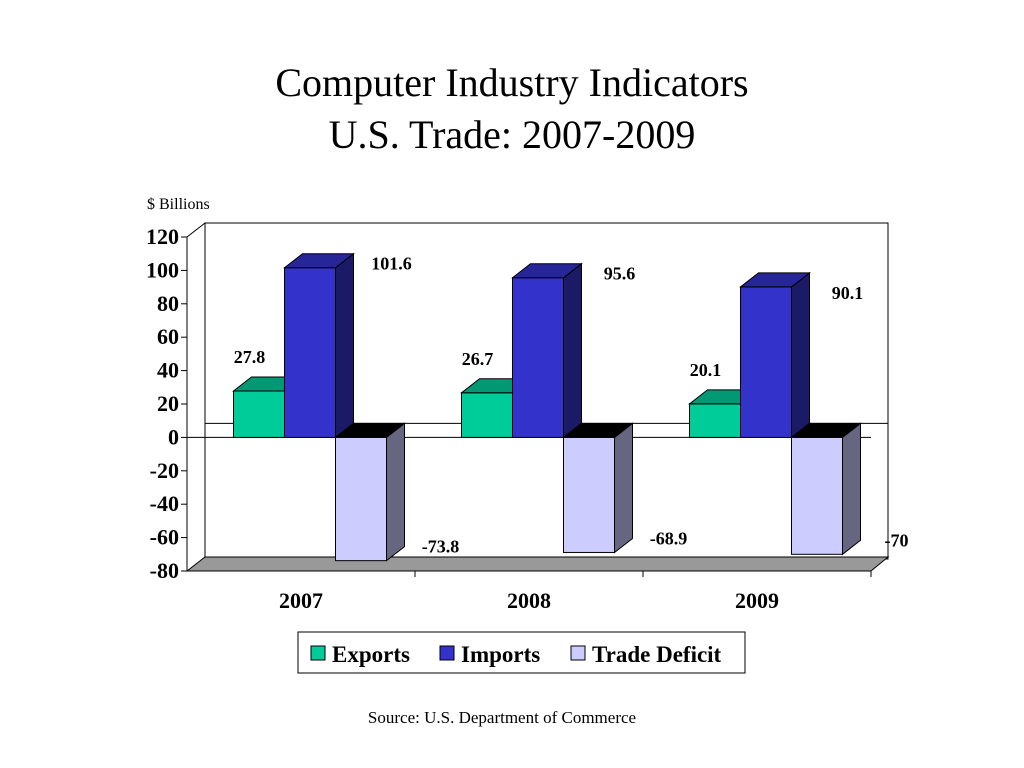  I want to click on x-axis-ticks: 2007 2008 2009, so click(575, 592).